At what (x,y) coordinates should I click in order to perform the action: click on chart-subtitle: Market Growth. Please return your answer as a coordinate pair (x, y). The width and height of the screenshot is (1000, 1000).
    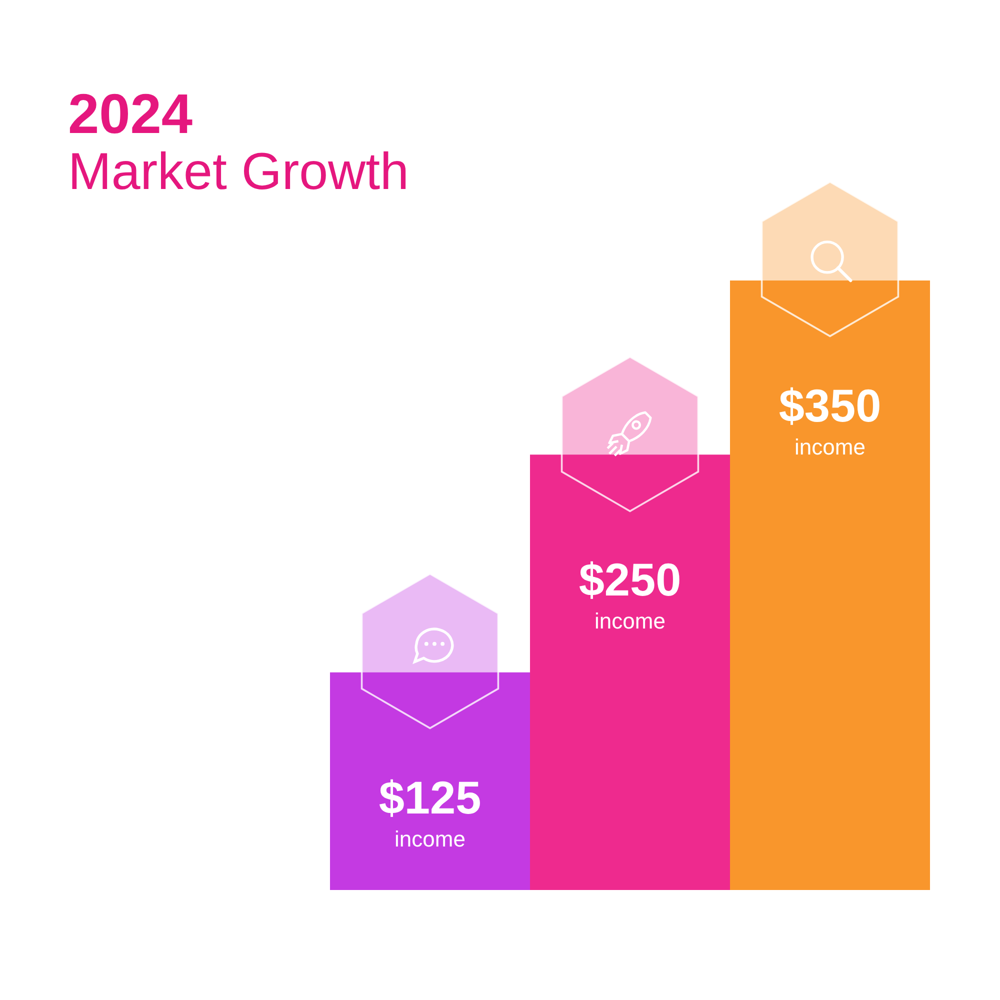
    Looking at the image, I should click on (238, 172).